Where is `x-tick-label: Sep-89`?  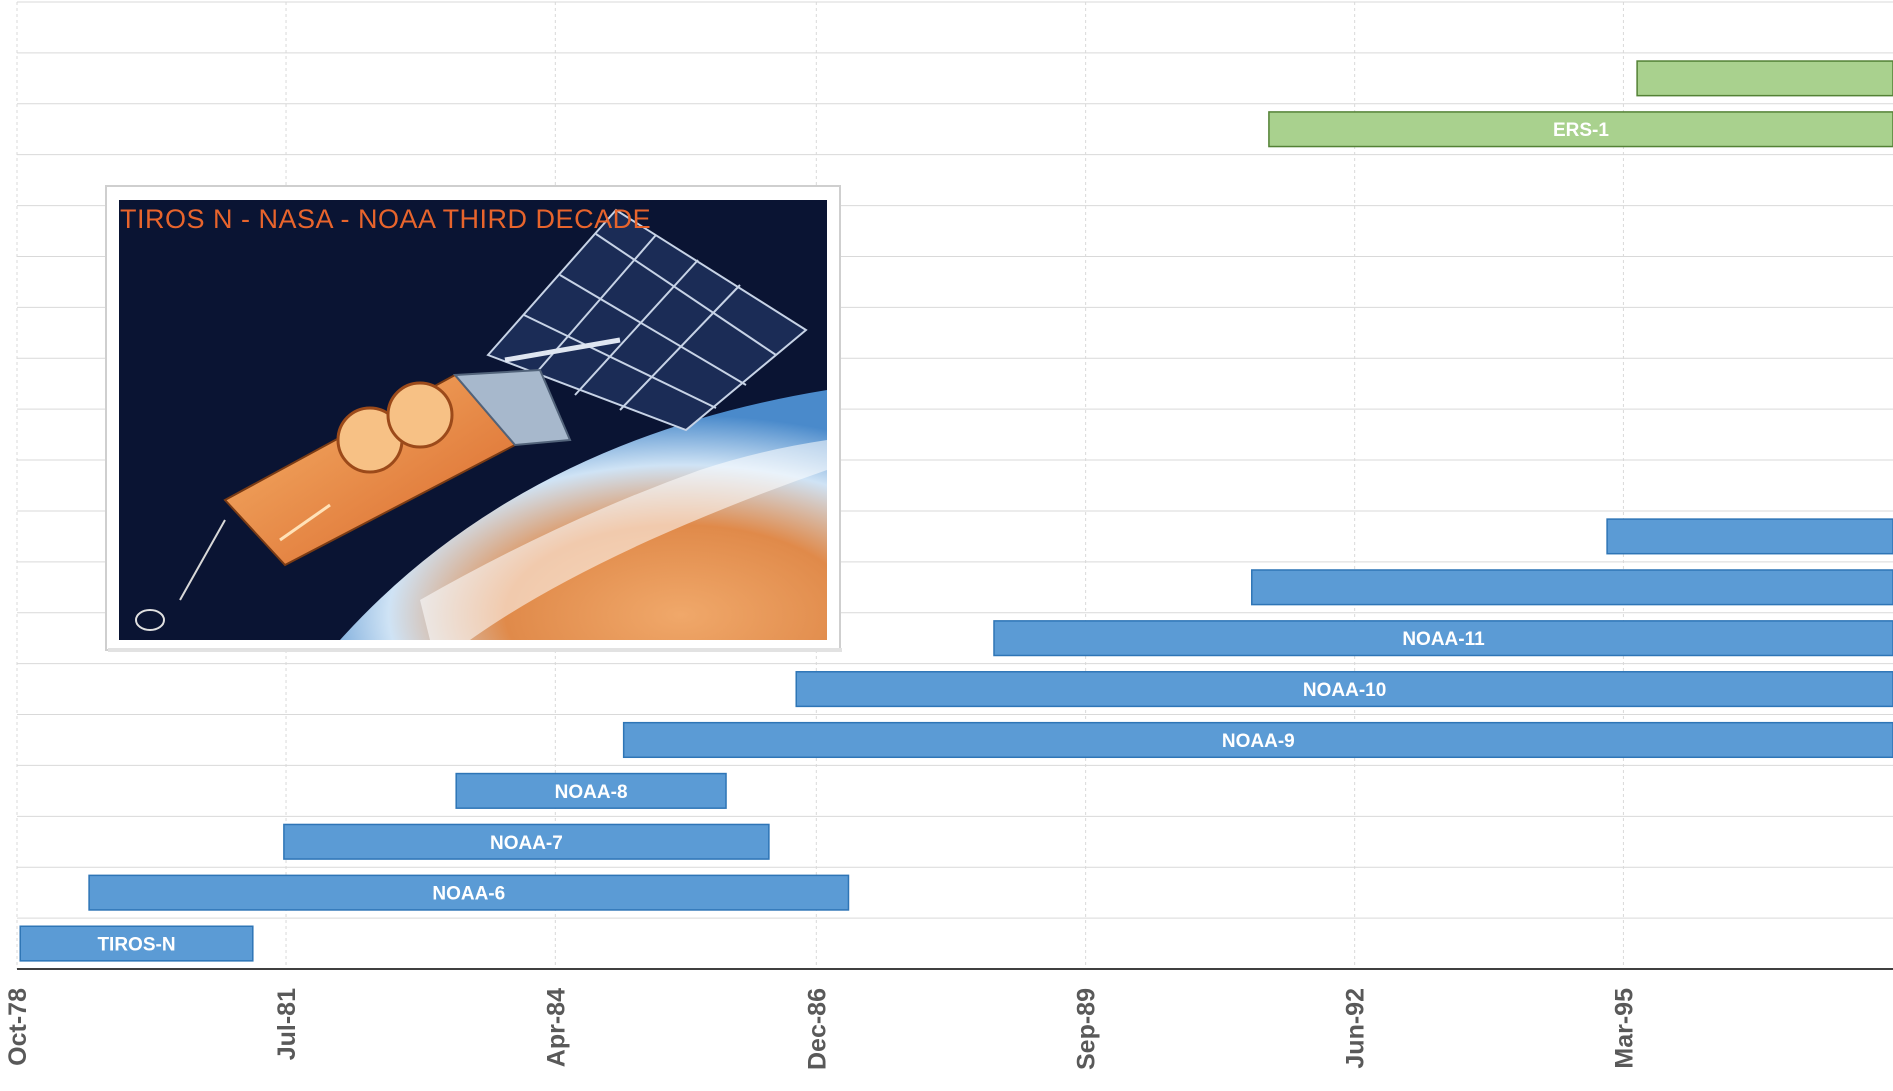
x-tick-label: Sep-89 is located at coordinates (1087, 1029).